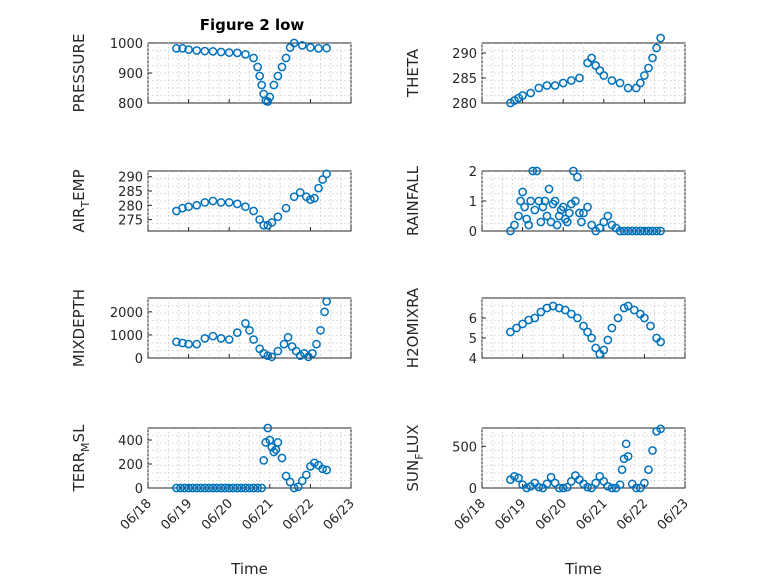 Image resolution: width=778 pixels, height=587 pixels. I want to click on y-tick-label: 200, so click(130, 465).